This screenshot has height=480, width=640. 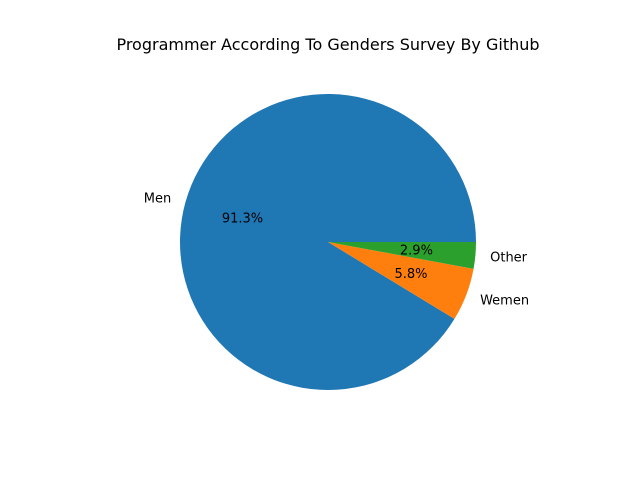 I want to click on category-label-men: Men, so click(x=157, y=199).